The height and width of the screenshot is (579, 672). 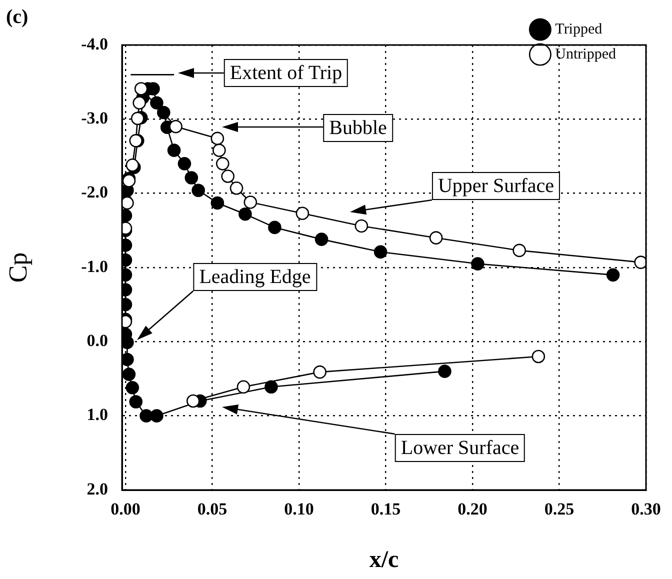 I want to click on legend-label: Tripped, so click(x=579, y=29).